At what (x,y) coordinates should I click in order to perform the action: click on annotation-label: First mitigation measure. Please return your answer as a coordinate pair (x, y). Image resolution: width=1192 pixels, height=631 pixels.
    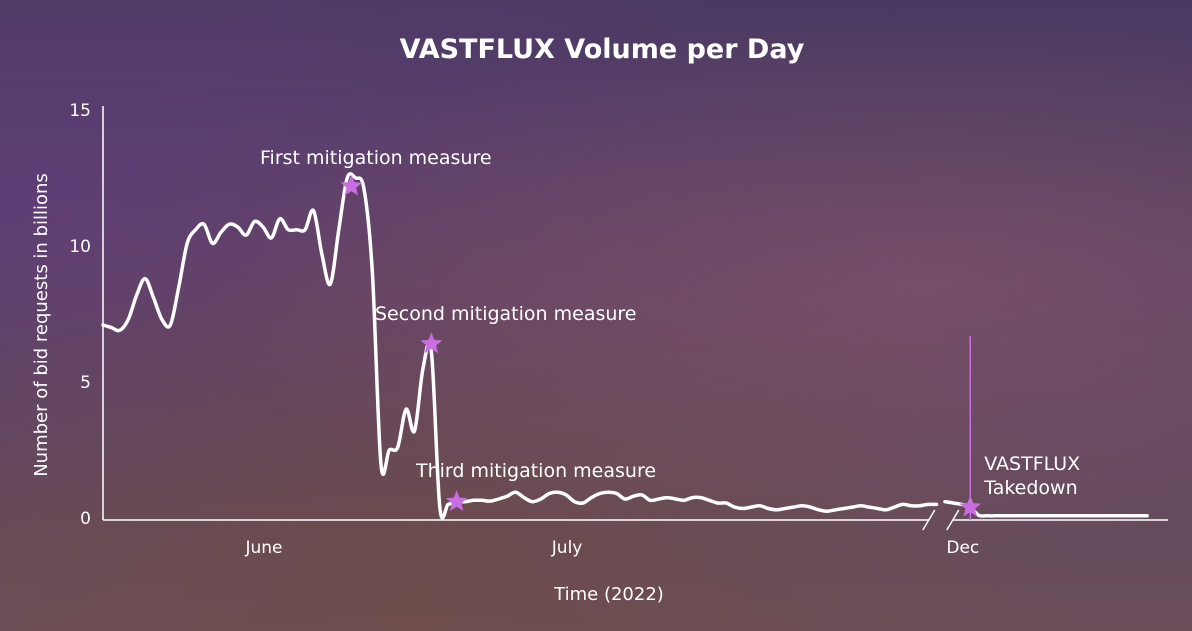
    Looking at the image, I should click on (376, 158).